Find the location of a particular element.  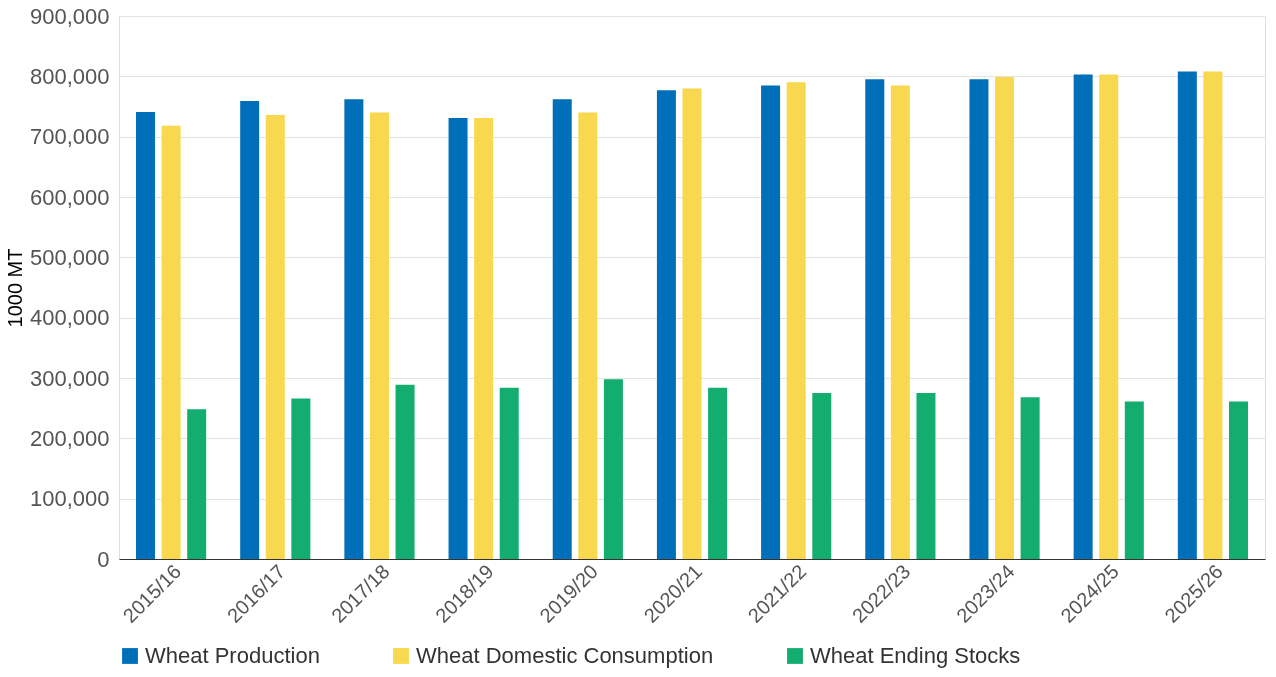

y-tick-label: 200,000 is located at coordinates (69, 438).